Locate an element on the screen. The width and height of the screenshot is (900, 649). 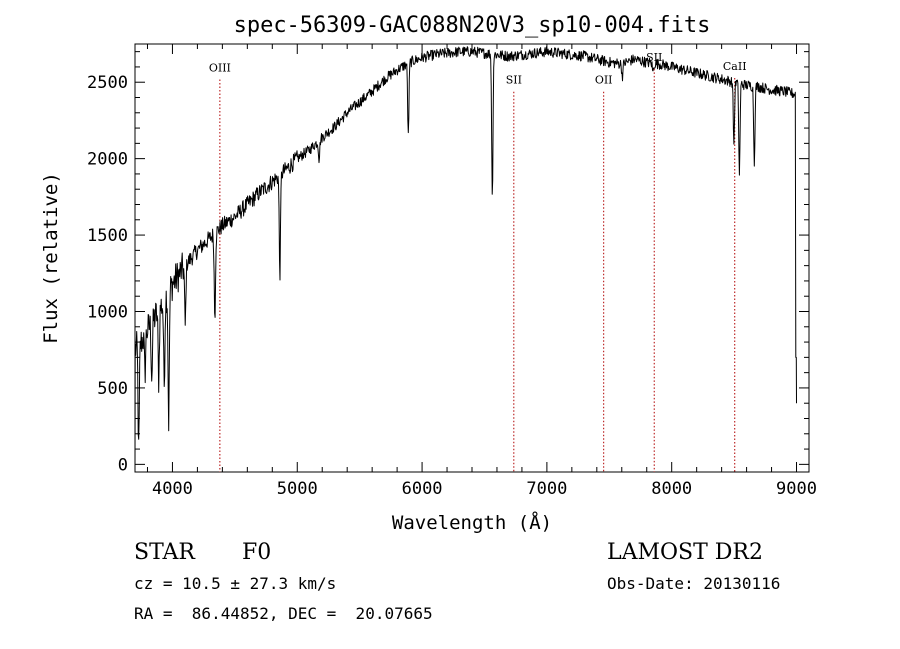
y-tick-label: 2500 is located at coordinates (107, 83).